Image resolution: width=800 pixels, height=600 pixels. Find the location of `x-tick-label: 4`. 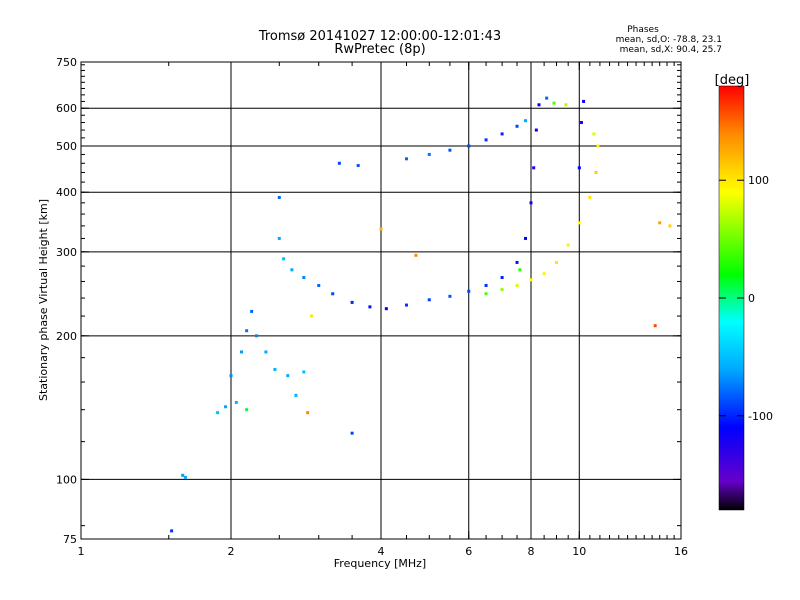

x-tick-label: 4 is located at coordinates (381, 551).